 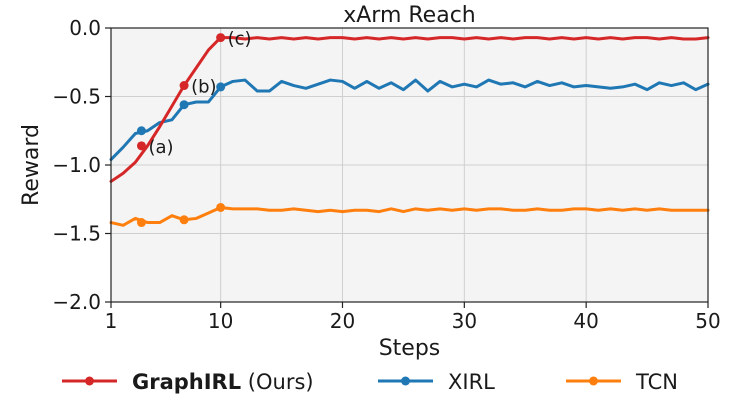 I want to click on y-tick-label: −2.0, so click(x=76, y=302).